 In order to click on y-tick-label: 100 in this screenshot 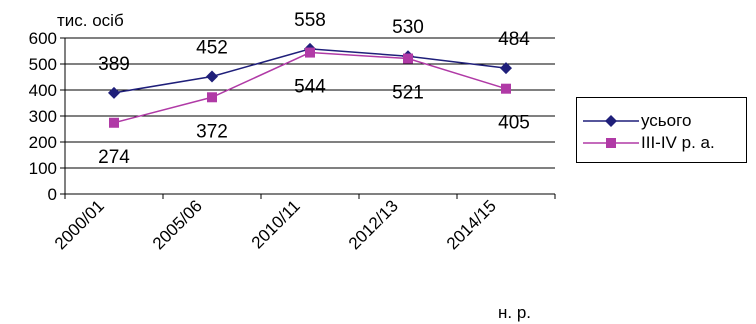, I will do `click(43, 168)`.